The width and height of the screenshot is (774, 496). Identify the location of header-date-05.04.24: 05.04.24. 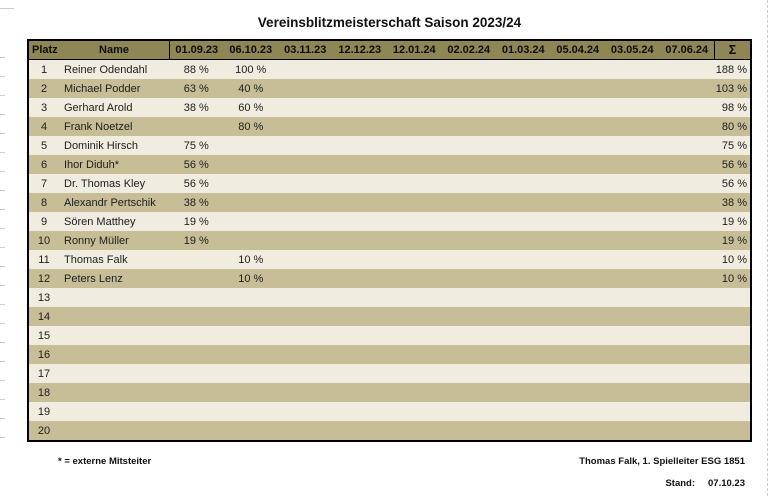
(578, 50).